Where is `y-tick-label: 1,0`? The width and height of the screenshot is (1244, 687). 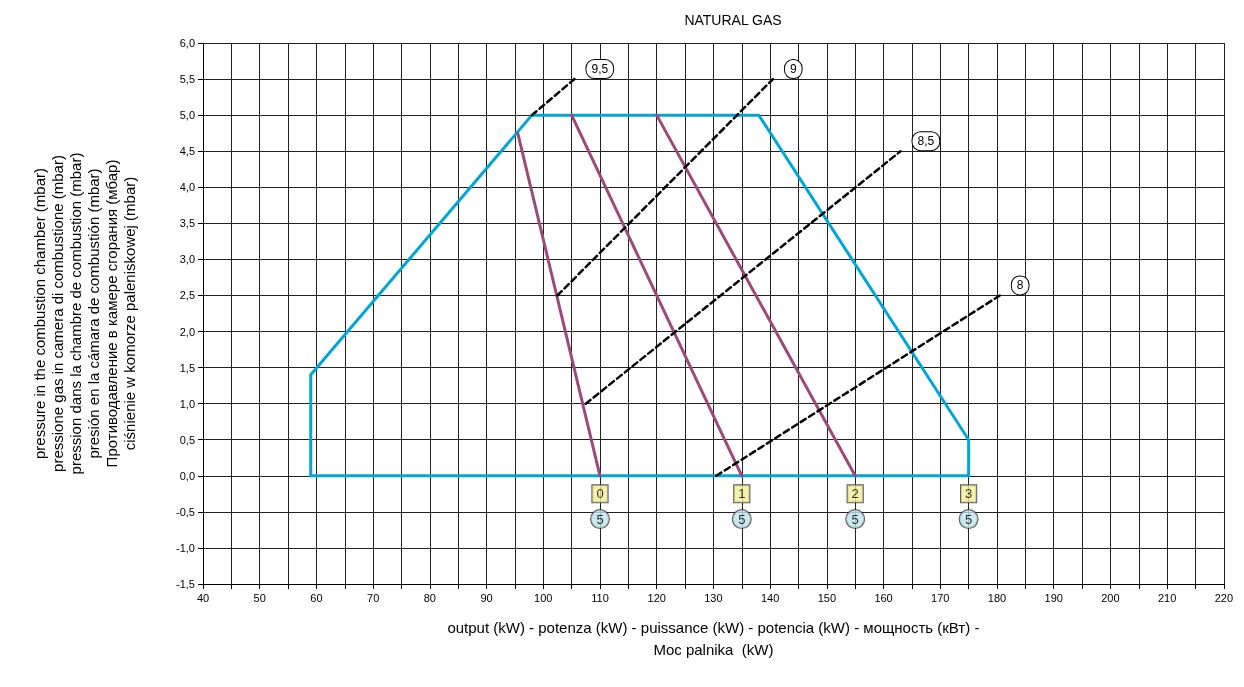
y-tick-label: 1,0 is located at coordinates (187, 403).